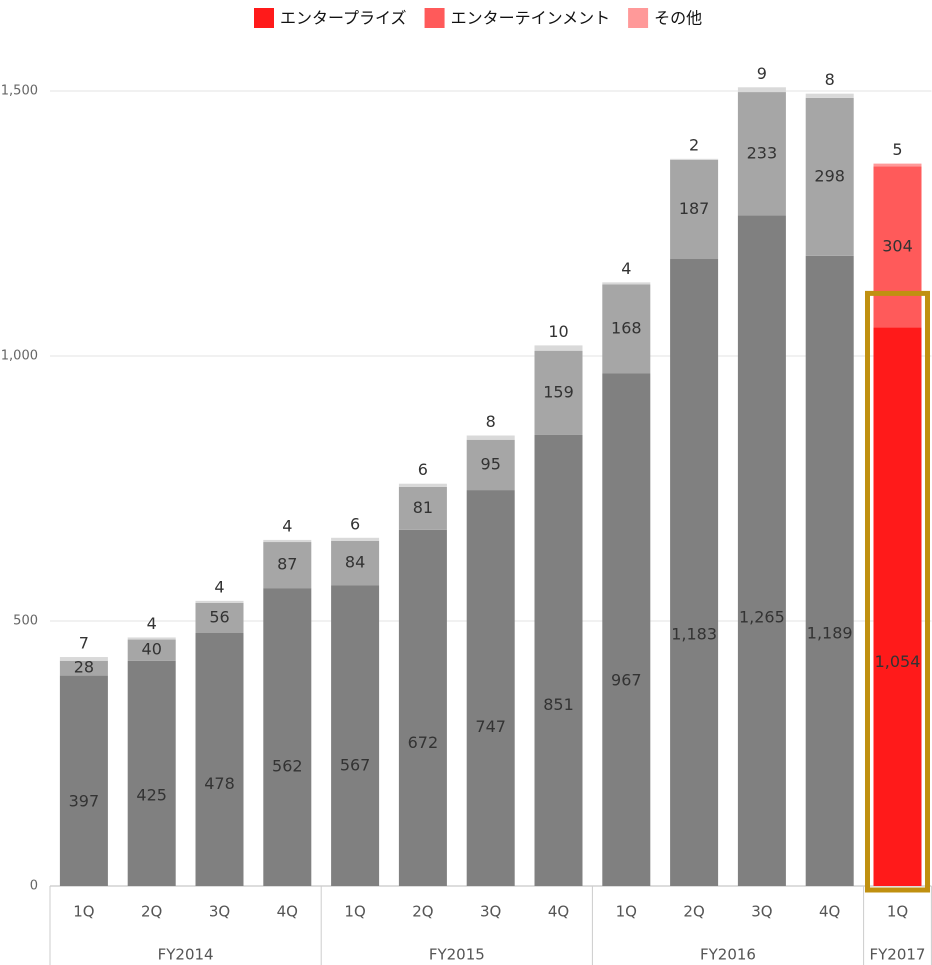  I want to click on group-label: FY2015, so click(457, 955).